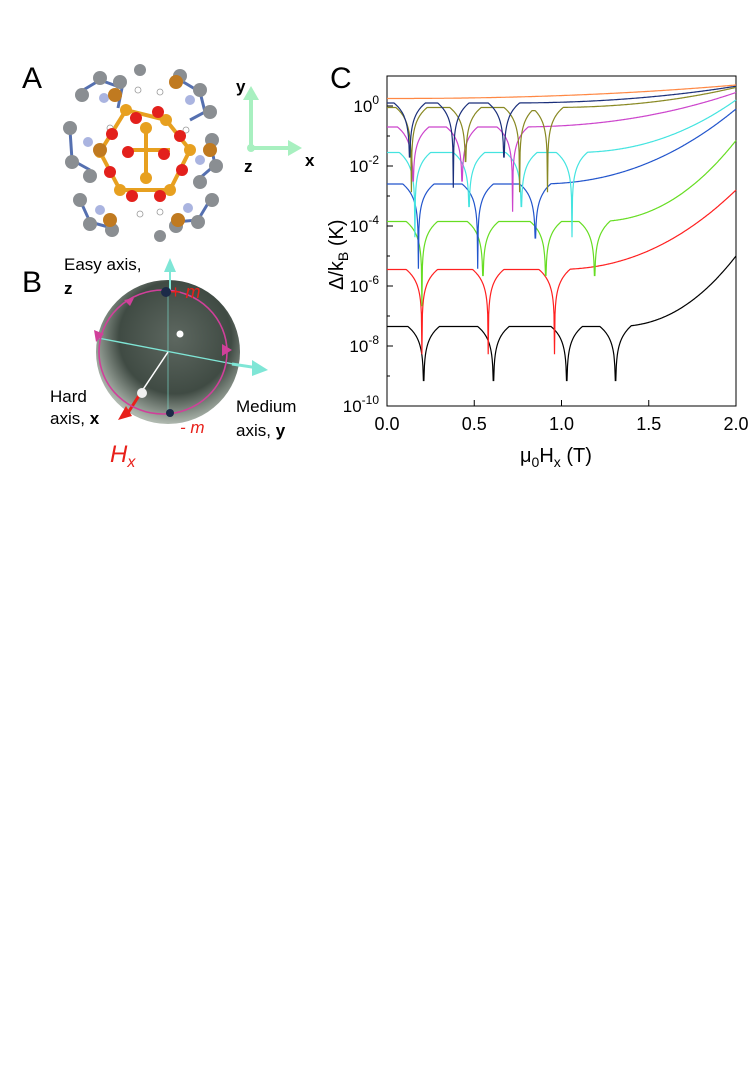 The image size is (750, 1084). Describe the element at coordinates (364, 164) in the screenshot. I see `y-tick-label: 10⁻²` at that location.